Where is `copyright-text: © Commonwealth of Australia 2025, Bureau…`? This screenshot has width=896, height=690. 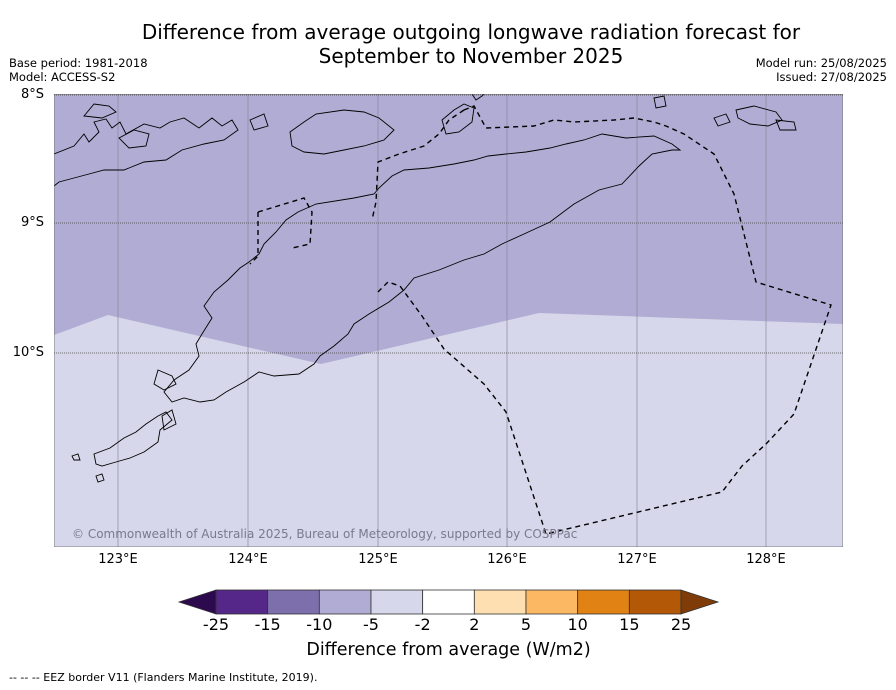 copyright-text: © Commonwealth of Australia 2025, Bureau… is located at coordinates (324, 534).